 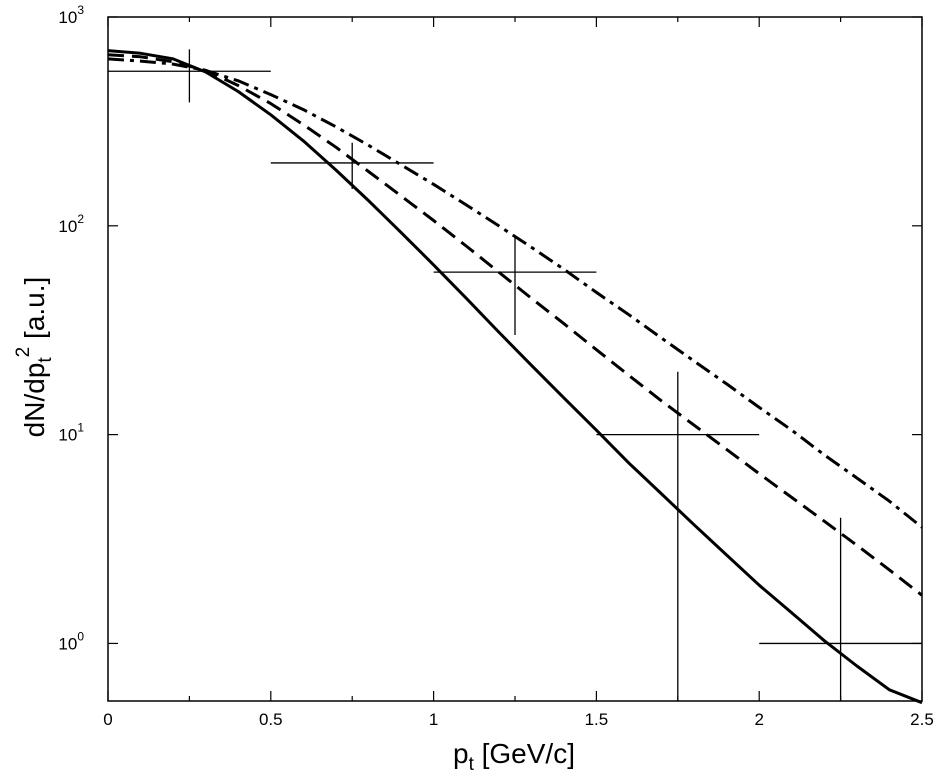 I want to click on y-tick-label: 10³, so click(x=71, y=15).